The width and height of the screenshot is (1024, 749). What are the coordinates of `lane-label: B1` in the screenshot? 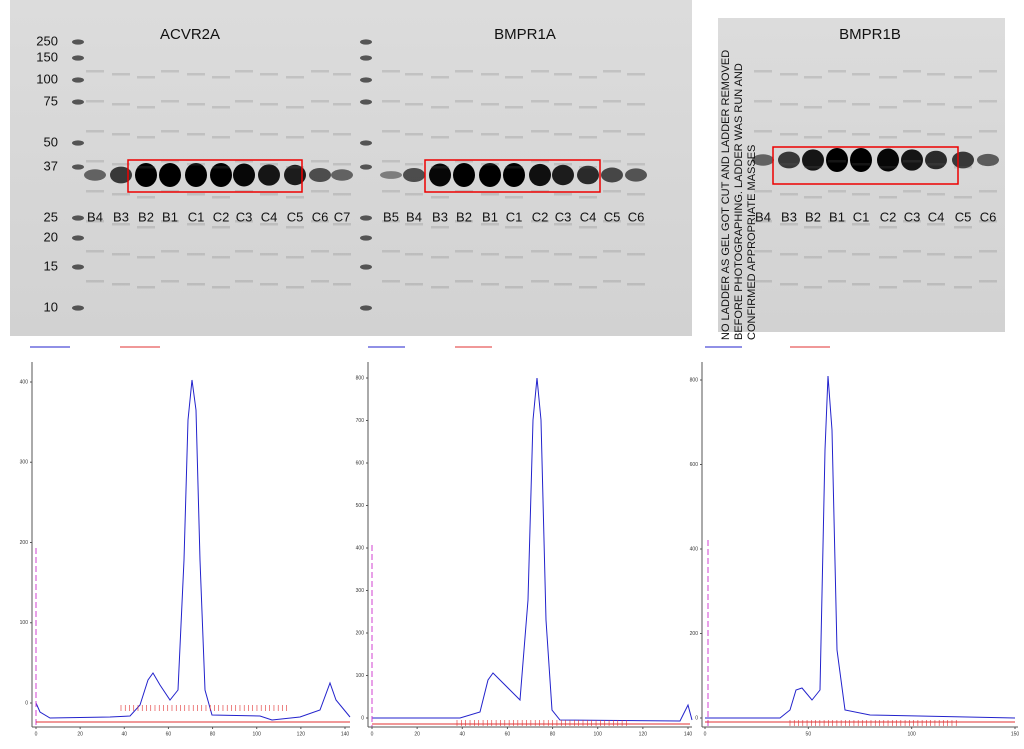 It's located at (490, 216).